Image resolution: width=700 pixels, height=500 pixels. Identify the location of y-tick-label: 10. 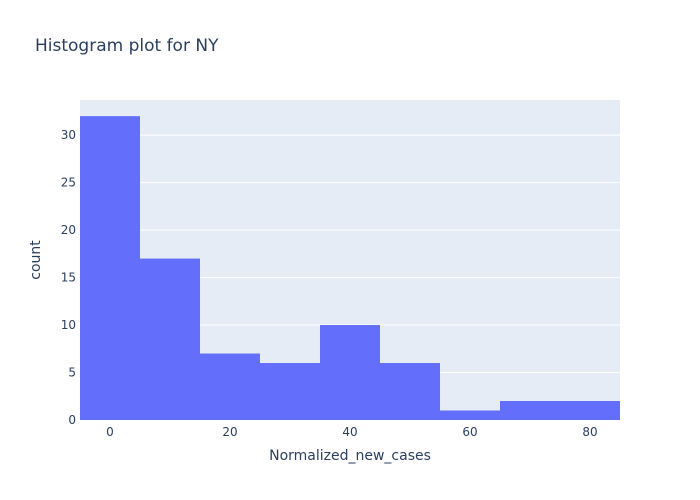
(68, 325).